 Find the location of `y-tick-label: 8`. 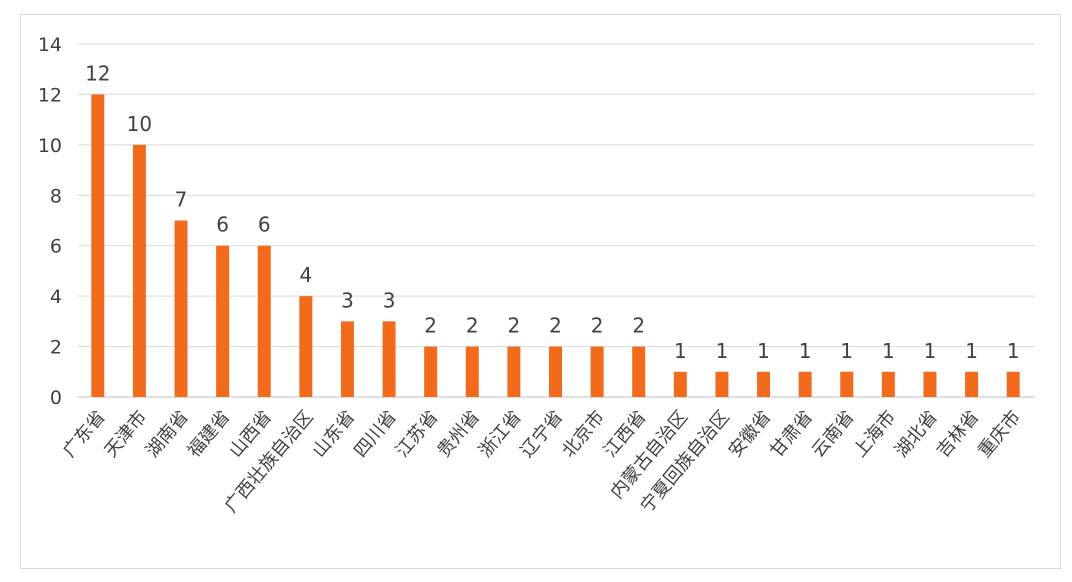

y-tick-label: 8 is located at coordinates (56, 196).